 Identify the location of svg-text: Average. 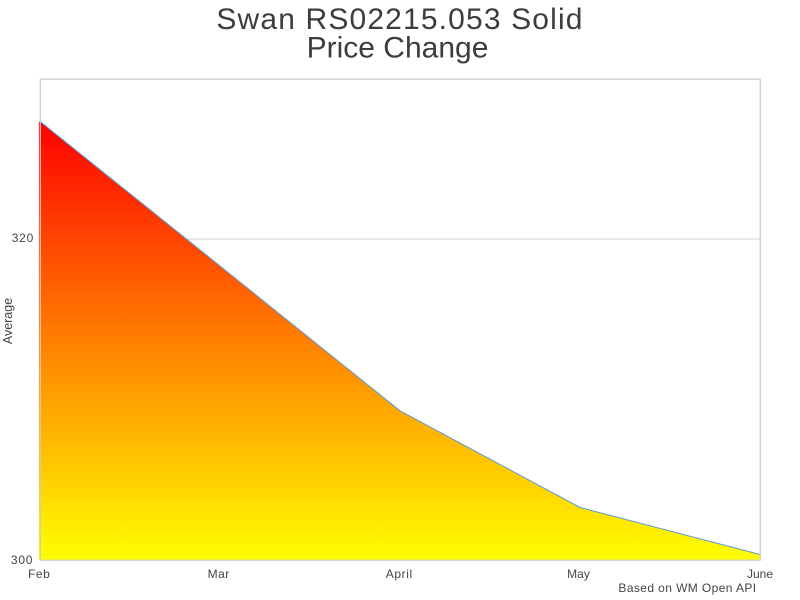
(8, 321).